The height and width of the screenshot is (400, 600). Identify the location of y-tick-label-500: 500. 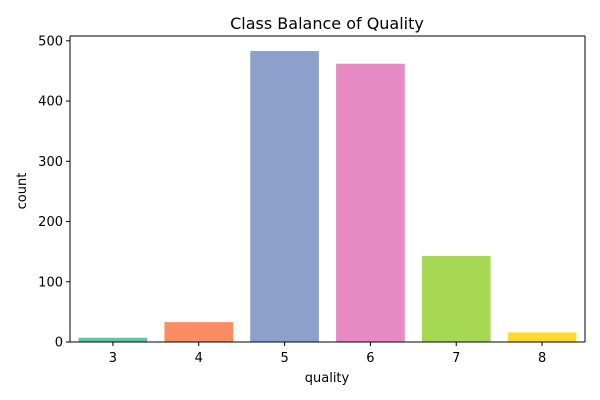
(50, 41).